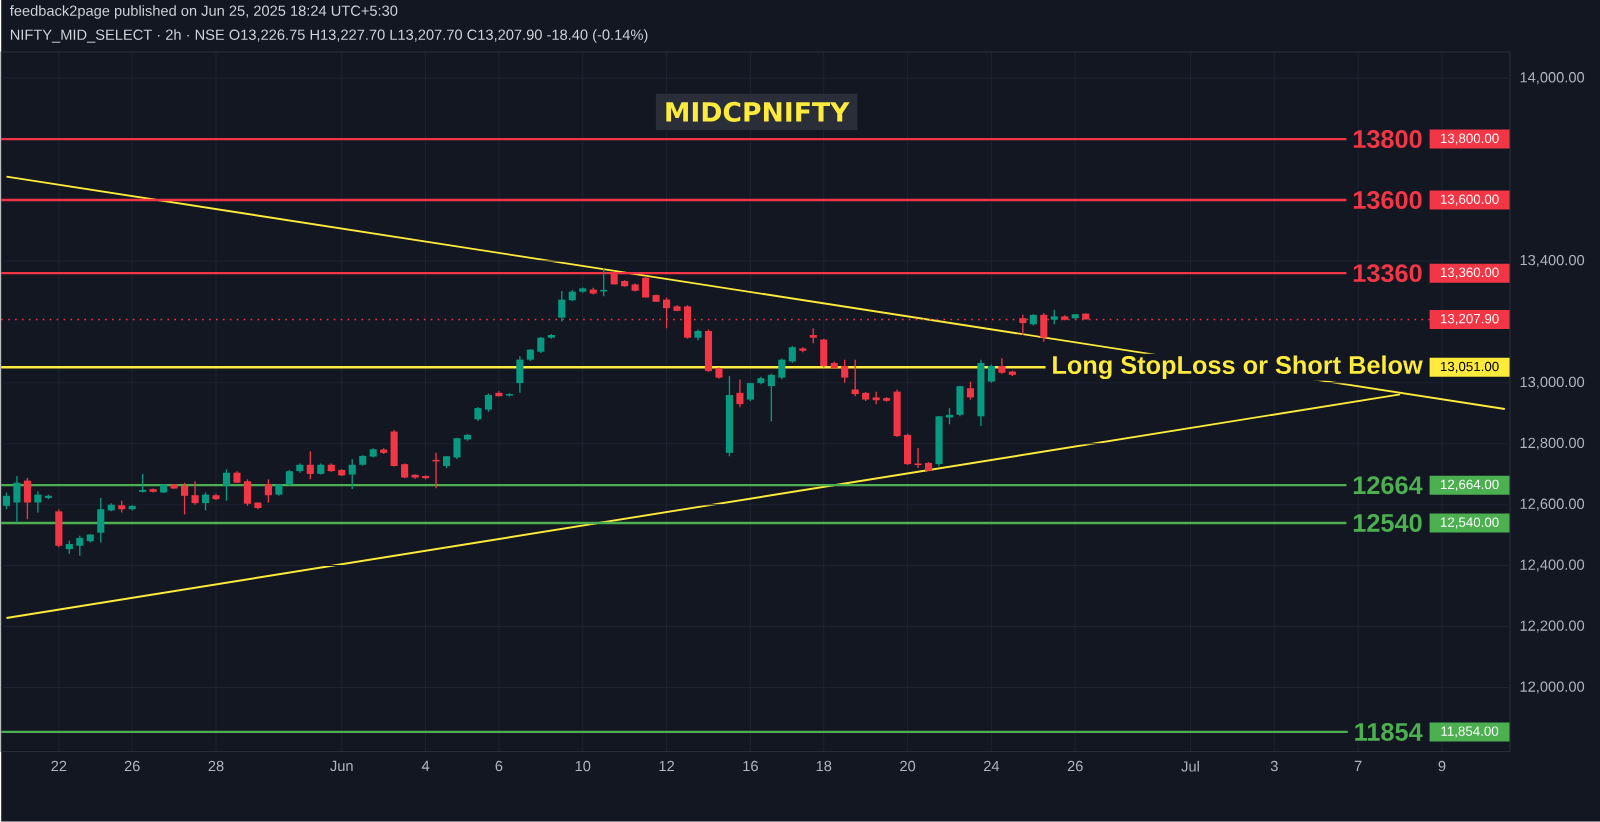  Describe the element at coordinates (1387, 523) in the screenshot. I see `ref-line-label: 12540` at that location.